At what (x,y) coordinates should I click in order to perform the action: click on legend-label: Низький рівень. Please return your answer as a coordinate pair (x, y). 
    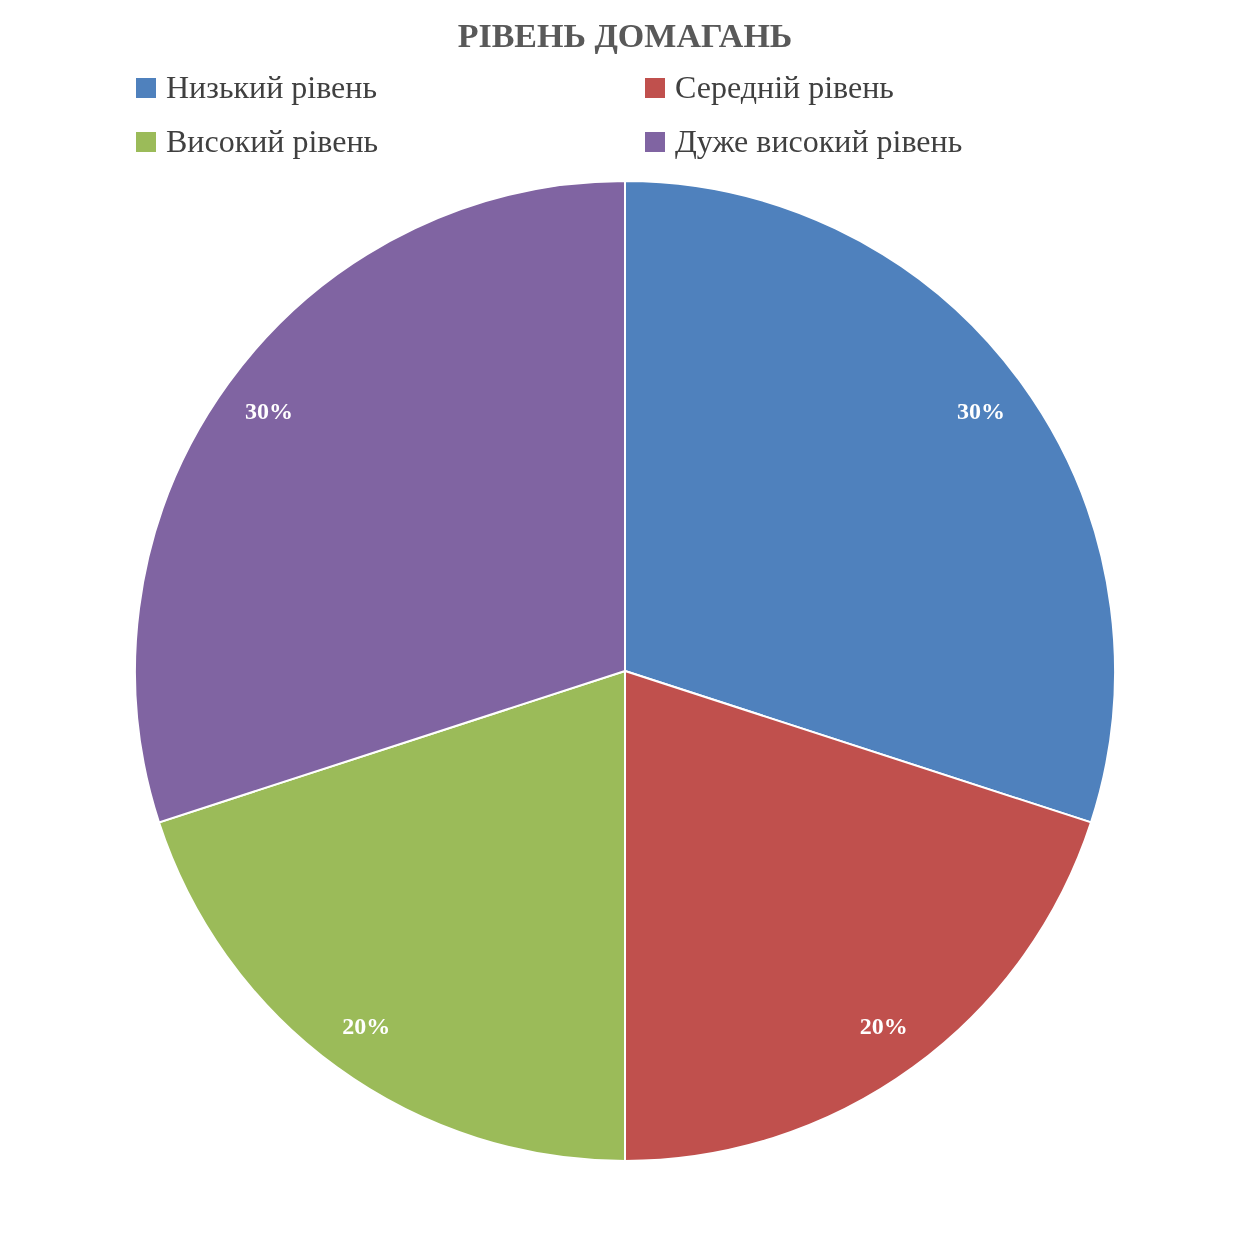
    Looking at the image, I should click on (271, 87).